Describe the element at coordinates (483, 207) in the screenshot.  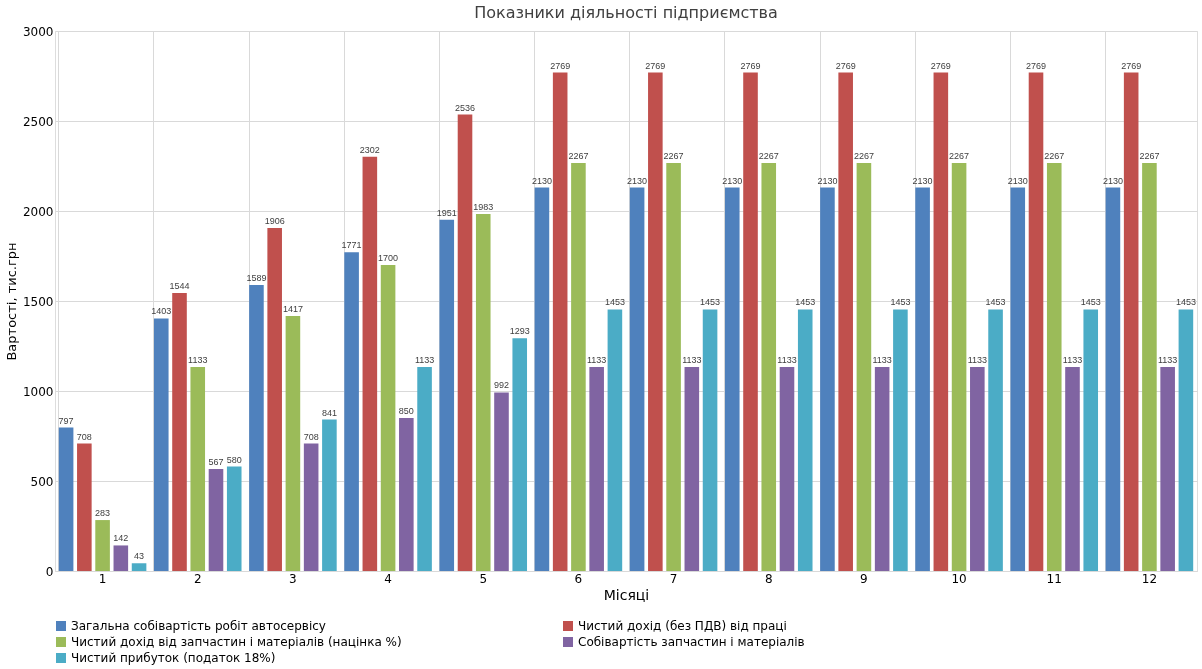
I see `data-label: 1983` at that location.